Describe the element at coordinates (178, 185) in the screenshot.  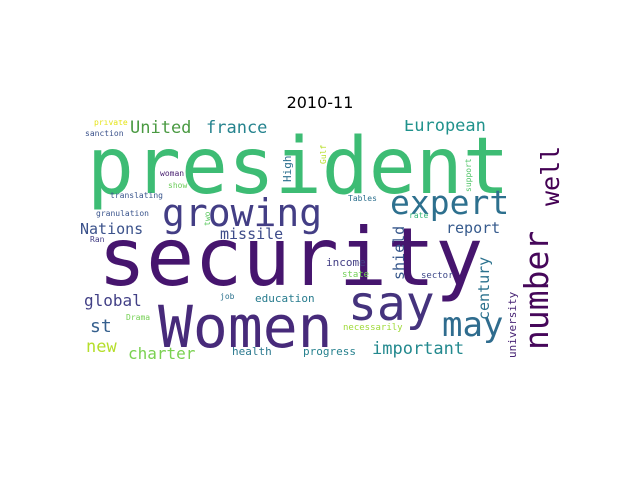
I see `word-show: show` at that location.